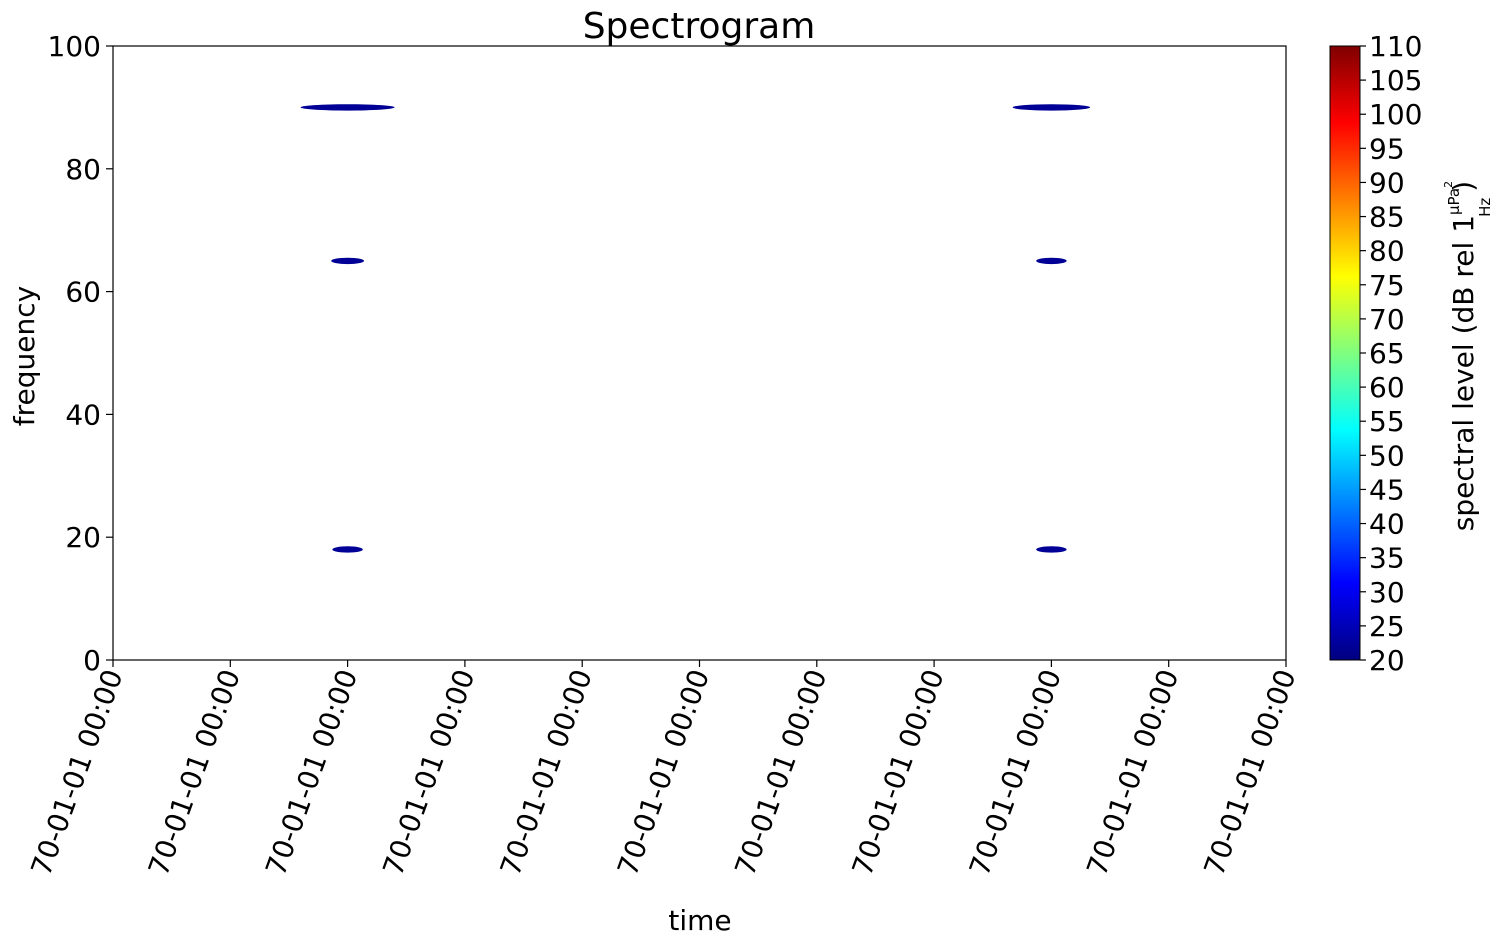 This screenshot has width=1498, height=946. What do you see at coordinates (1463, 186) in the screenshot?
I see `colorbar-label-close: )` at bounding box center [1463, 186].